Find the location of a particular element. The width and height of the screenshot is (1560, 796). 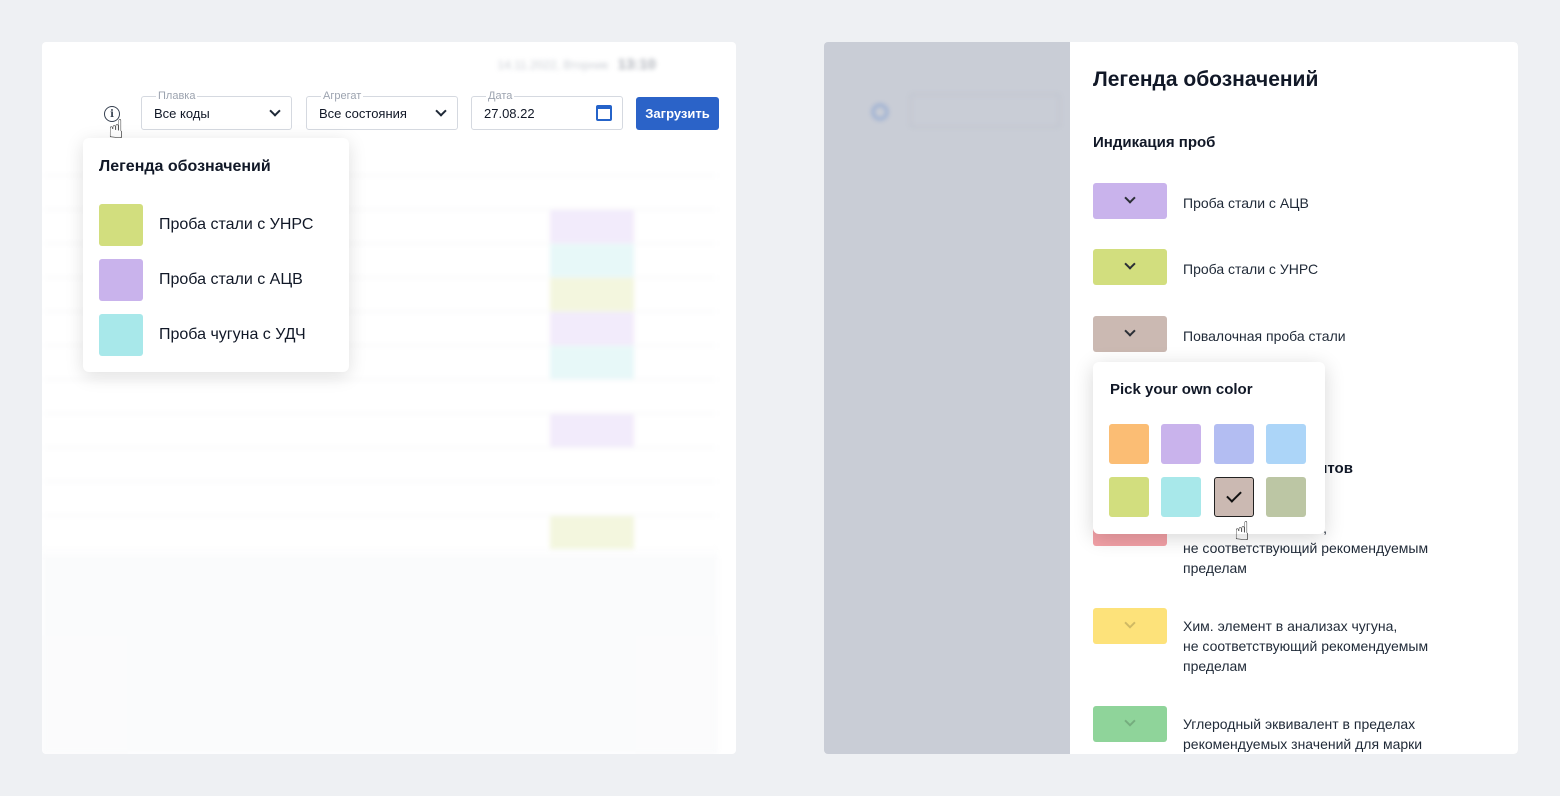

check-icon is located at coordinates (1234, 495).